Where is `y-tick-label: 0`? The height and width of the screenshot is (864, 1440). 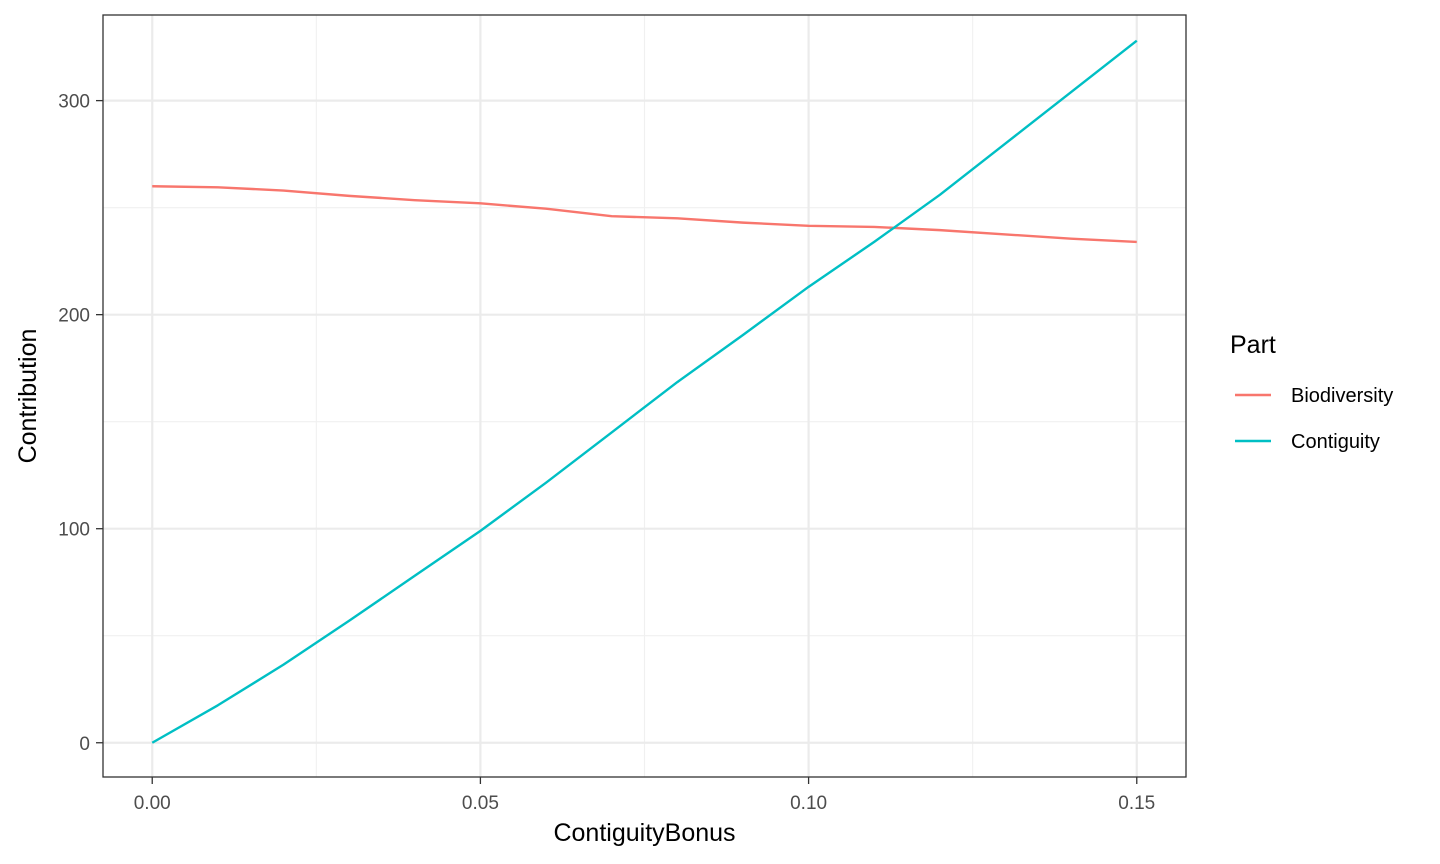
y-tick-label: 0 is located at coordinates (84, 744).